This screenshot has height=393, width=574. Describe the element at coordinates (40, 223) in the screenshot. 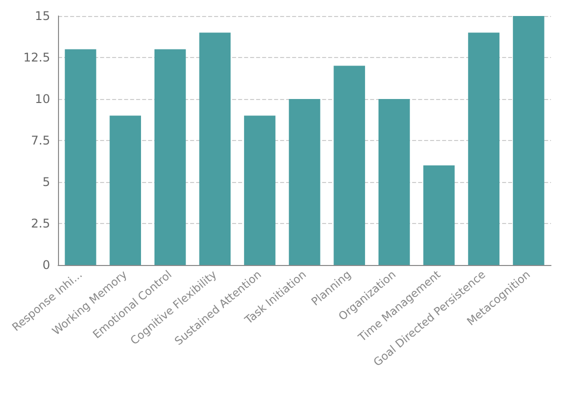

I see `y-tick-label: 2.5` at that location.